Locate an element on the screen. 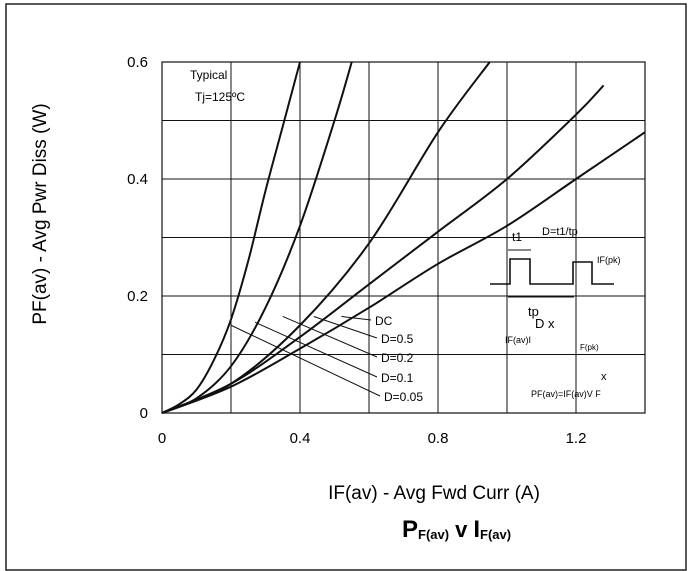 The image size is (692, 571). formula-pf-label: PF(av)=IF(av)V F is located at coordinates (566, 394).